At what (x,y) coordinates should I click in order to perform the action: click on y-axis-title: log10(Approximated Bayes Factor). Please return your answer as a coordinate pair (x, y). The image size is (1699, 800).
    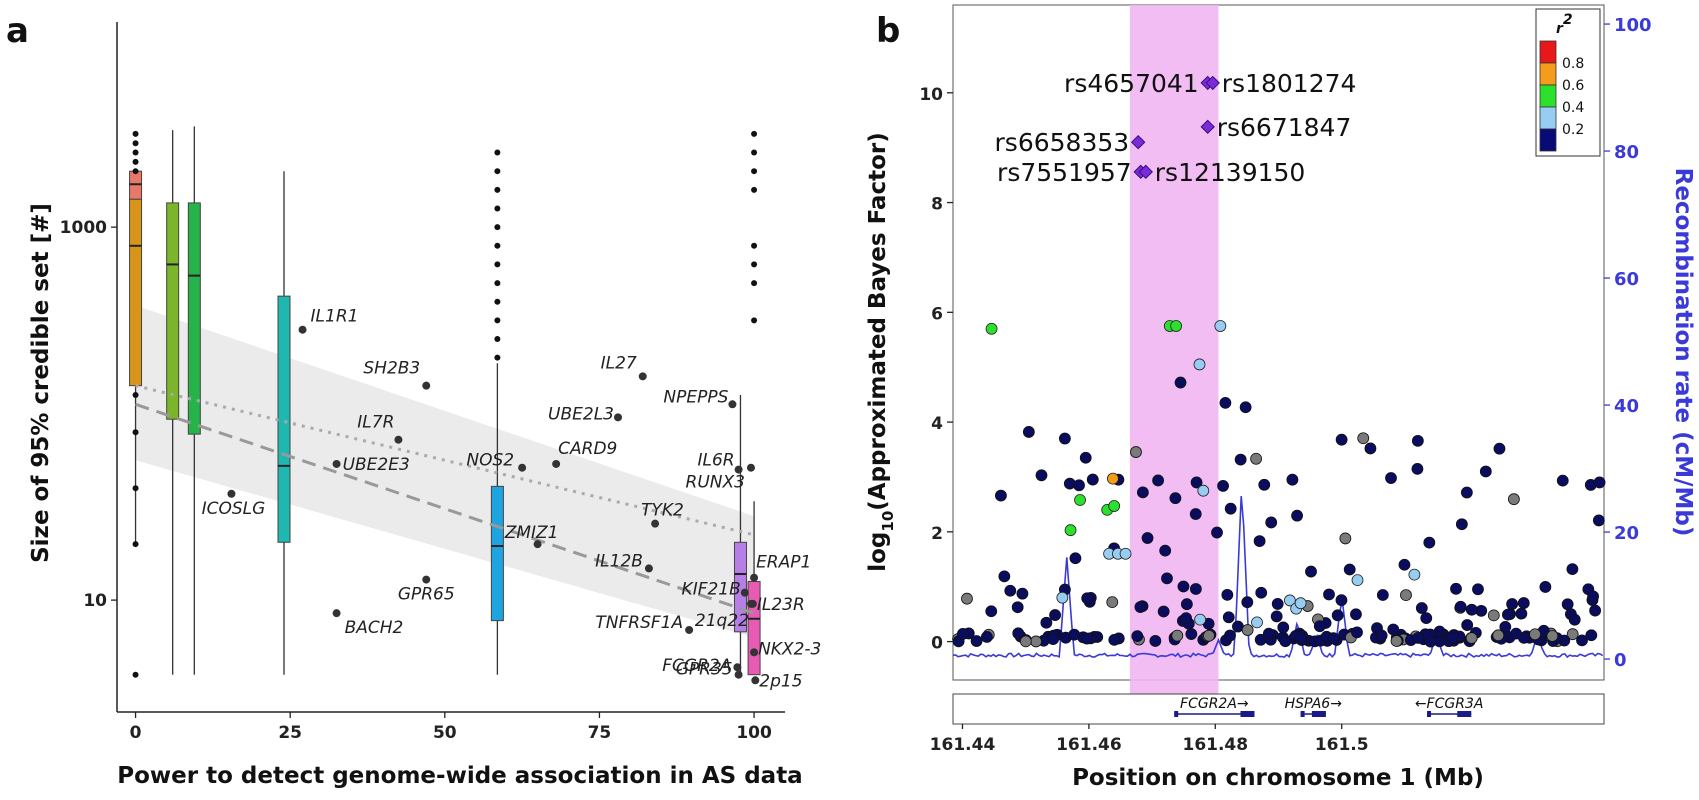
    Looking at the image, I should click on (881, 352).